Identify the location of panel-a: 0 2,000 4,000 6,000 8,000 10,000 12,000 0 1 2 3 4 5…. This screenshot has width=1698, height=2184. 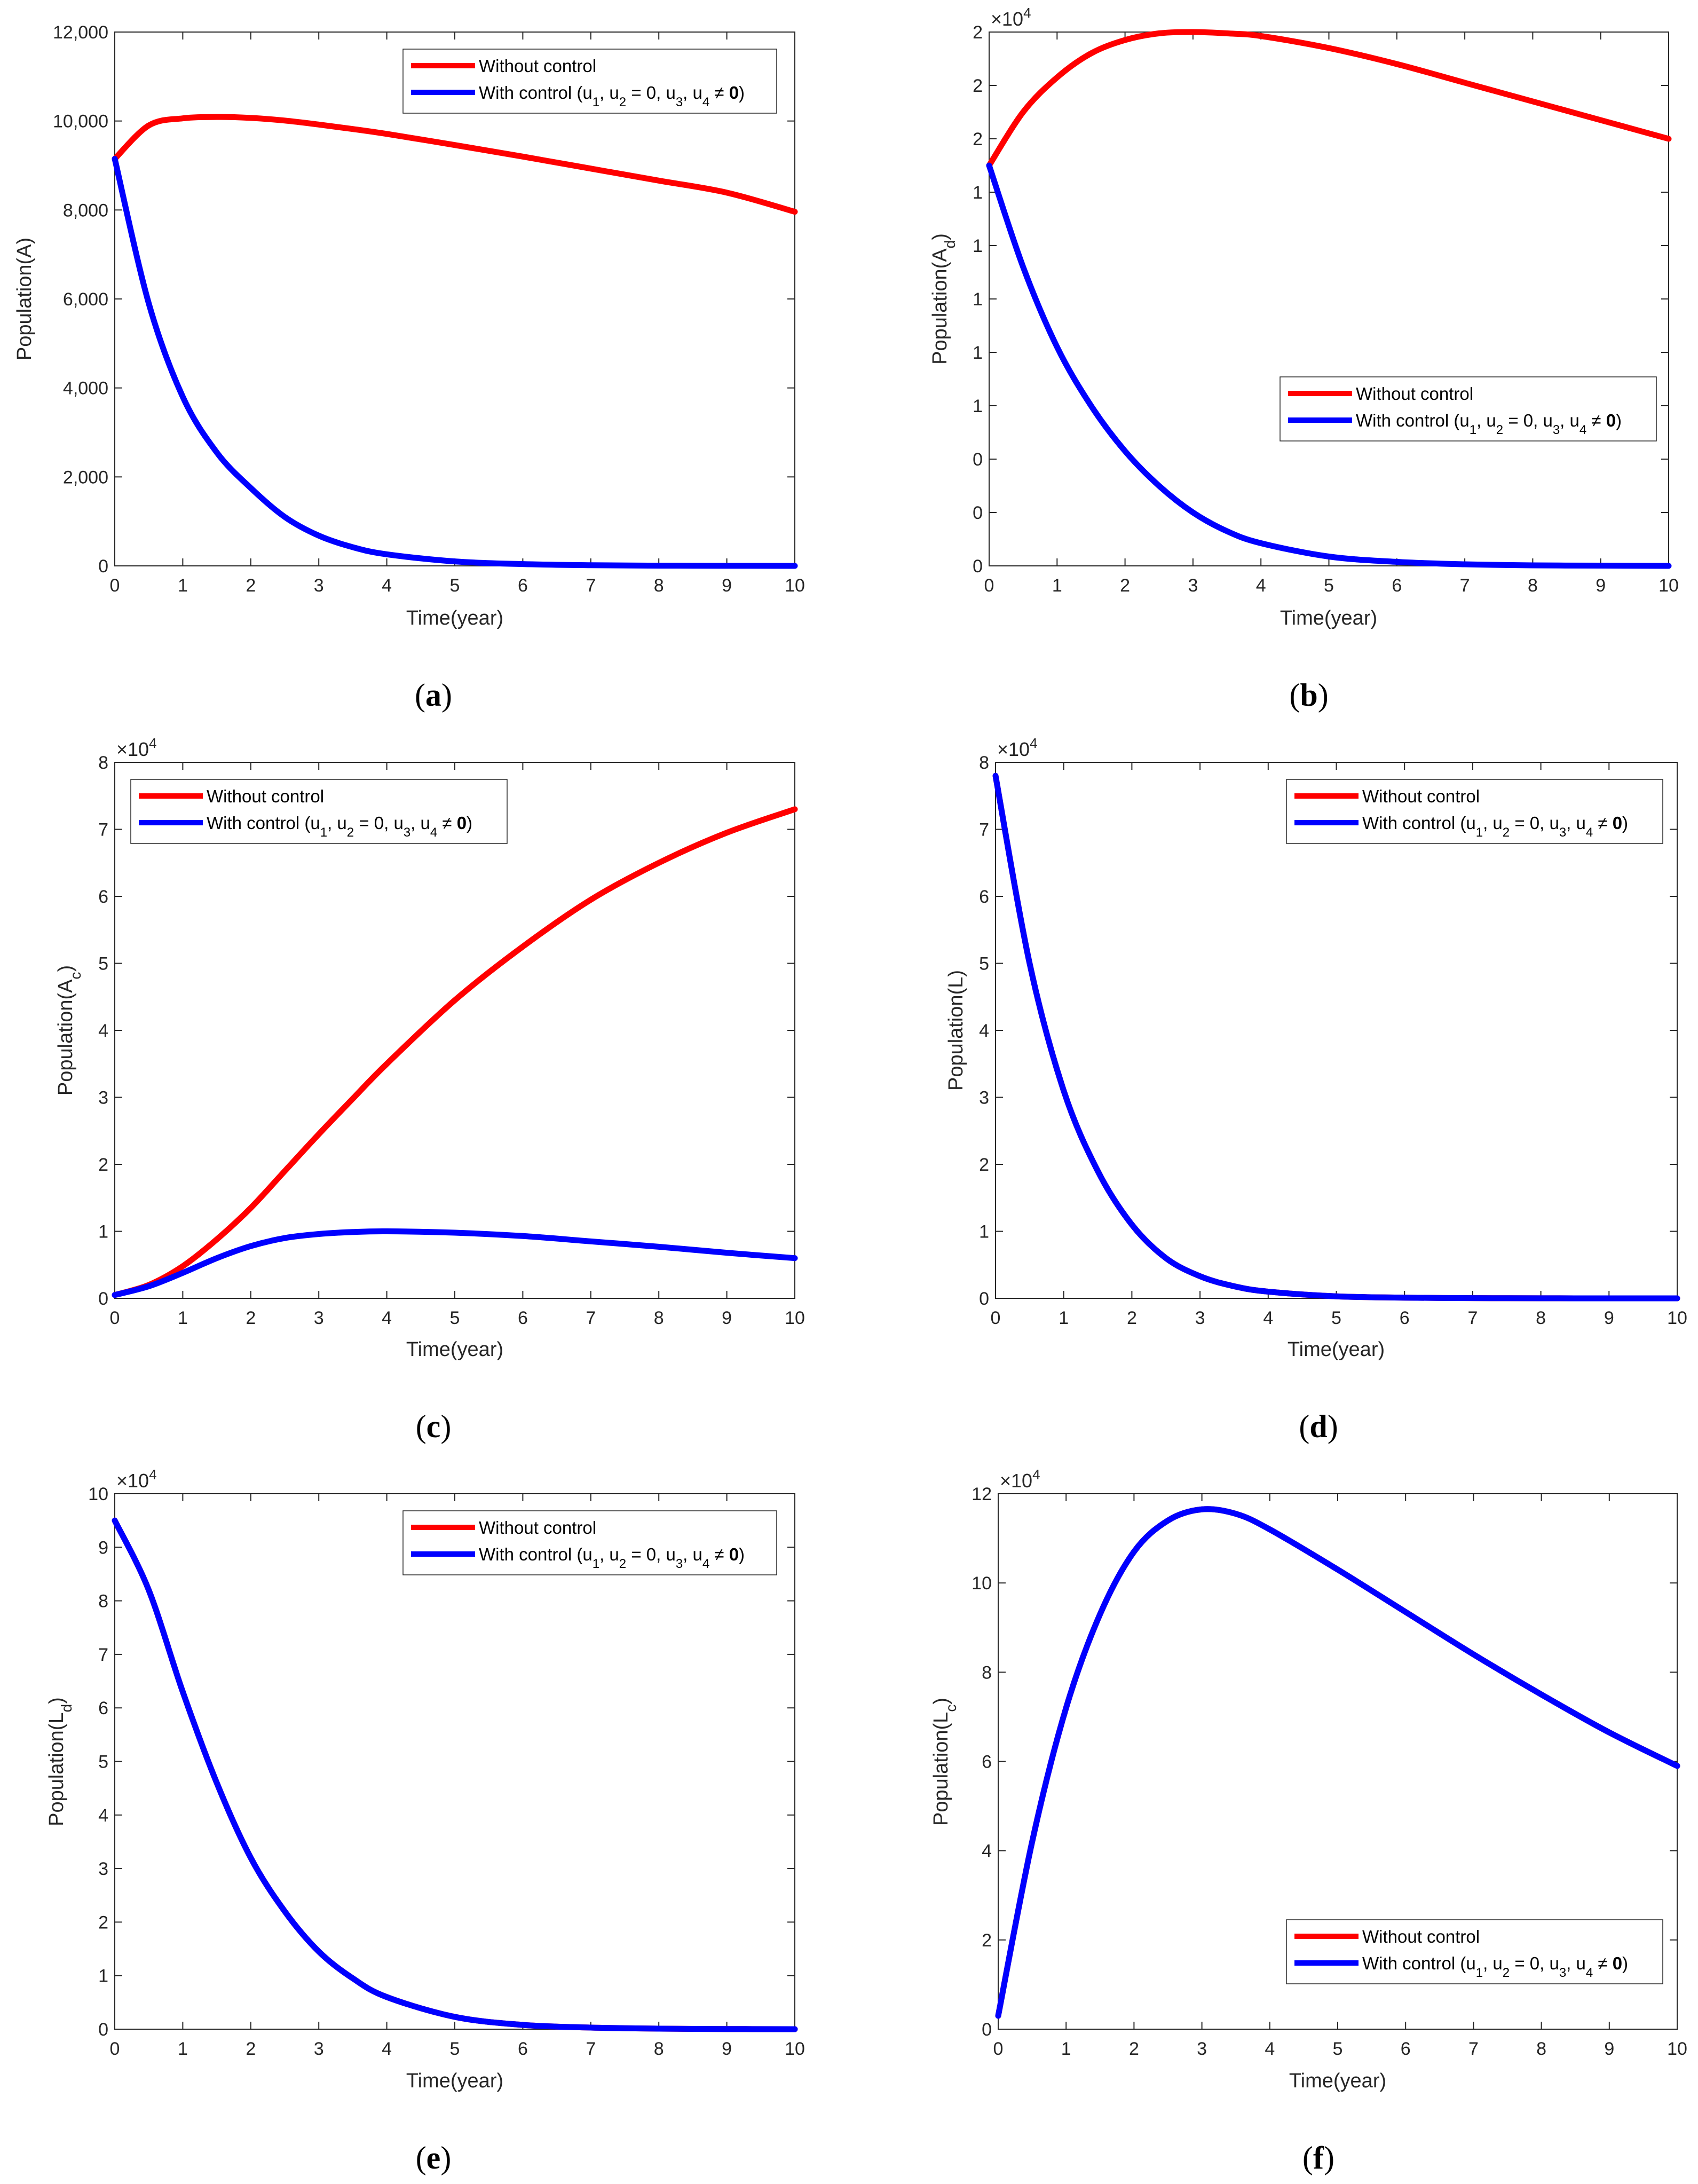
(409, 367).